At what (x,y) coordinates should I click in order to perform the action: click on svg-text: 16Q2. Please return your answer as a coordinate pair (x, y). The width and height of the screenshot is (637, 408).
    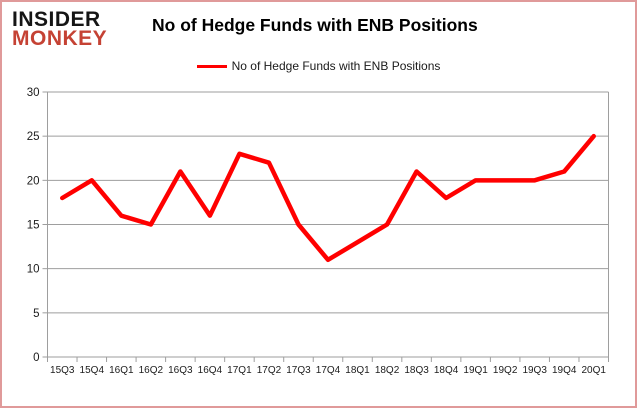
    Looking at the image, I should click on (151, 370).